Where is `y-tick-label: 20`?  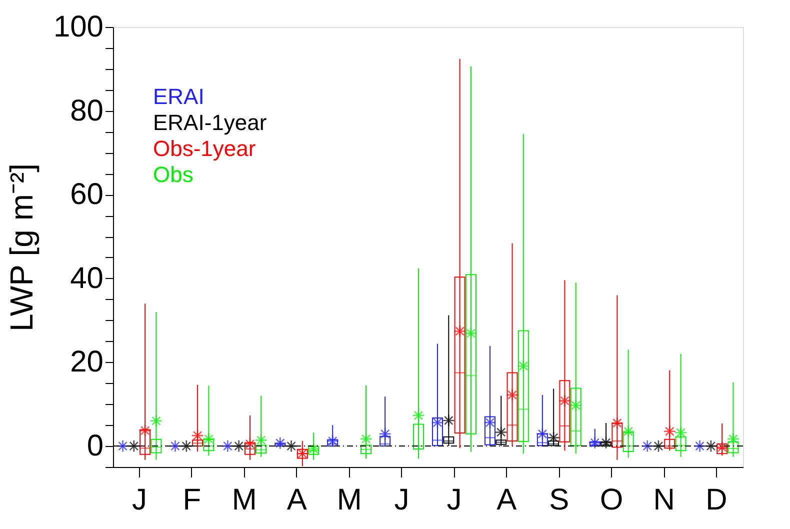
y-tick-label: 20 is located at coordinates (87, 362).